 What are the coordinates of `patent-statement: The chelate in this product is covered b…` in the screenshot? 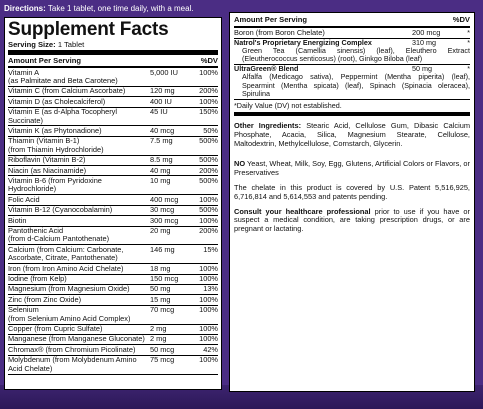 It's located at (352, 192).